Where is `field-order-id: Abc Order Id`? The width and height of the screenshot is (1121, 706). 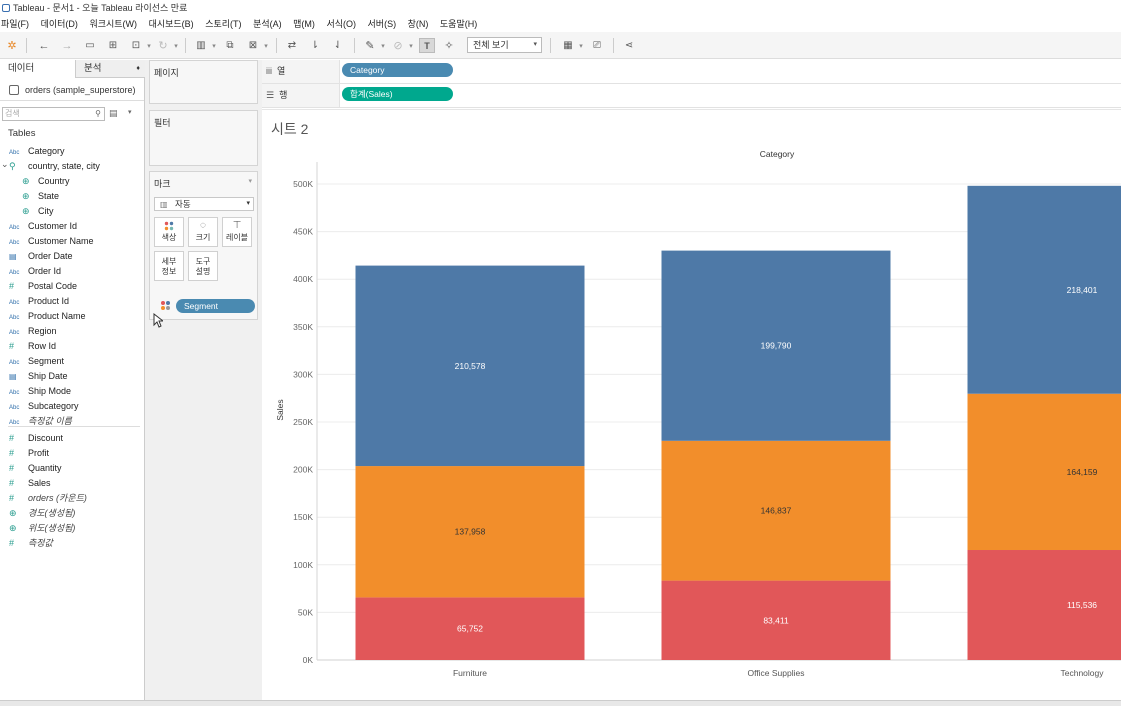 field-order-id: Abc Order Id is located at coordinates (30, 271).